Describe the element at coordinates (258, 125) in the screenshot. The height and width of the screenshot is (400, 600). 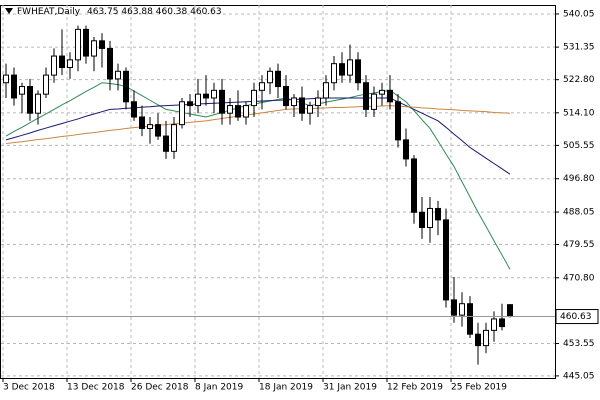
I see `moving-average` at that location.